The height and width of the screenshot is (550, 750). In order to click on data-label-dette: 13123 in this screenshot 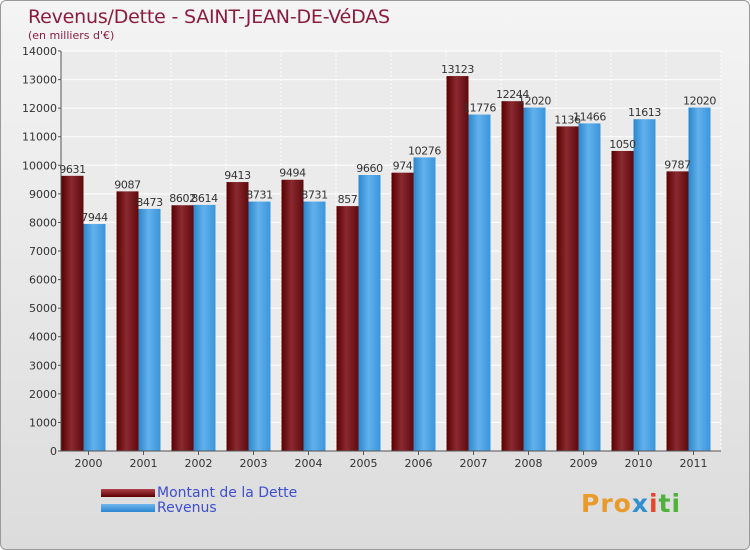, I will do `click(457, 69)`.